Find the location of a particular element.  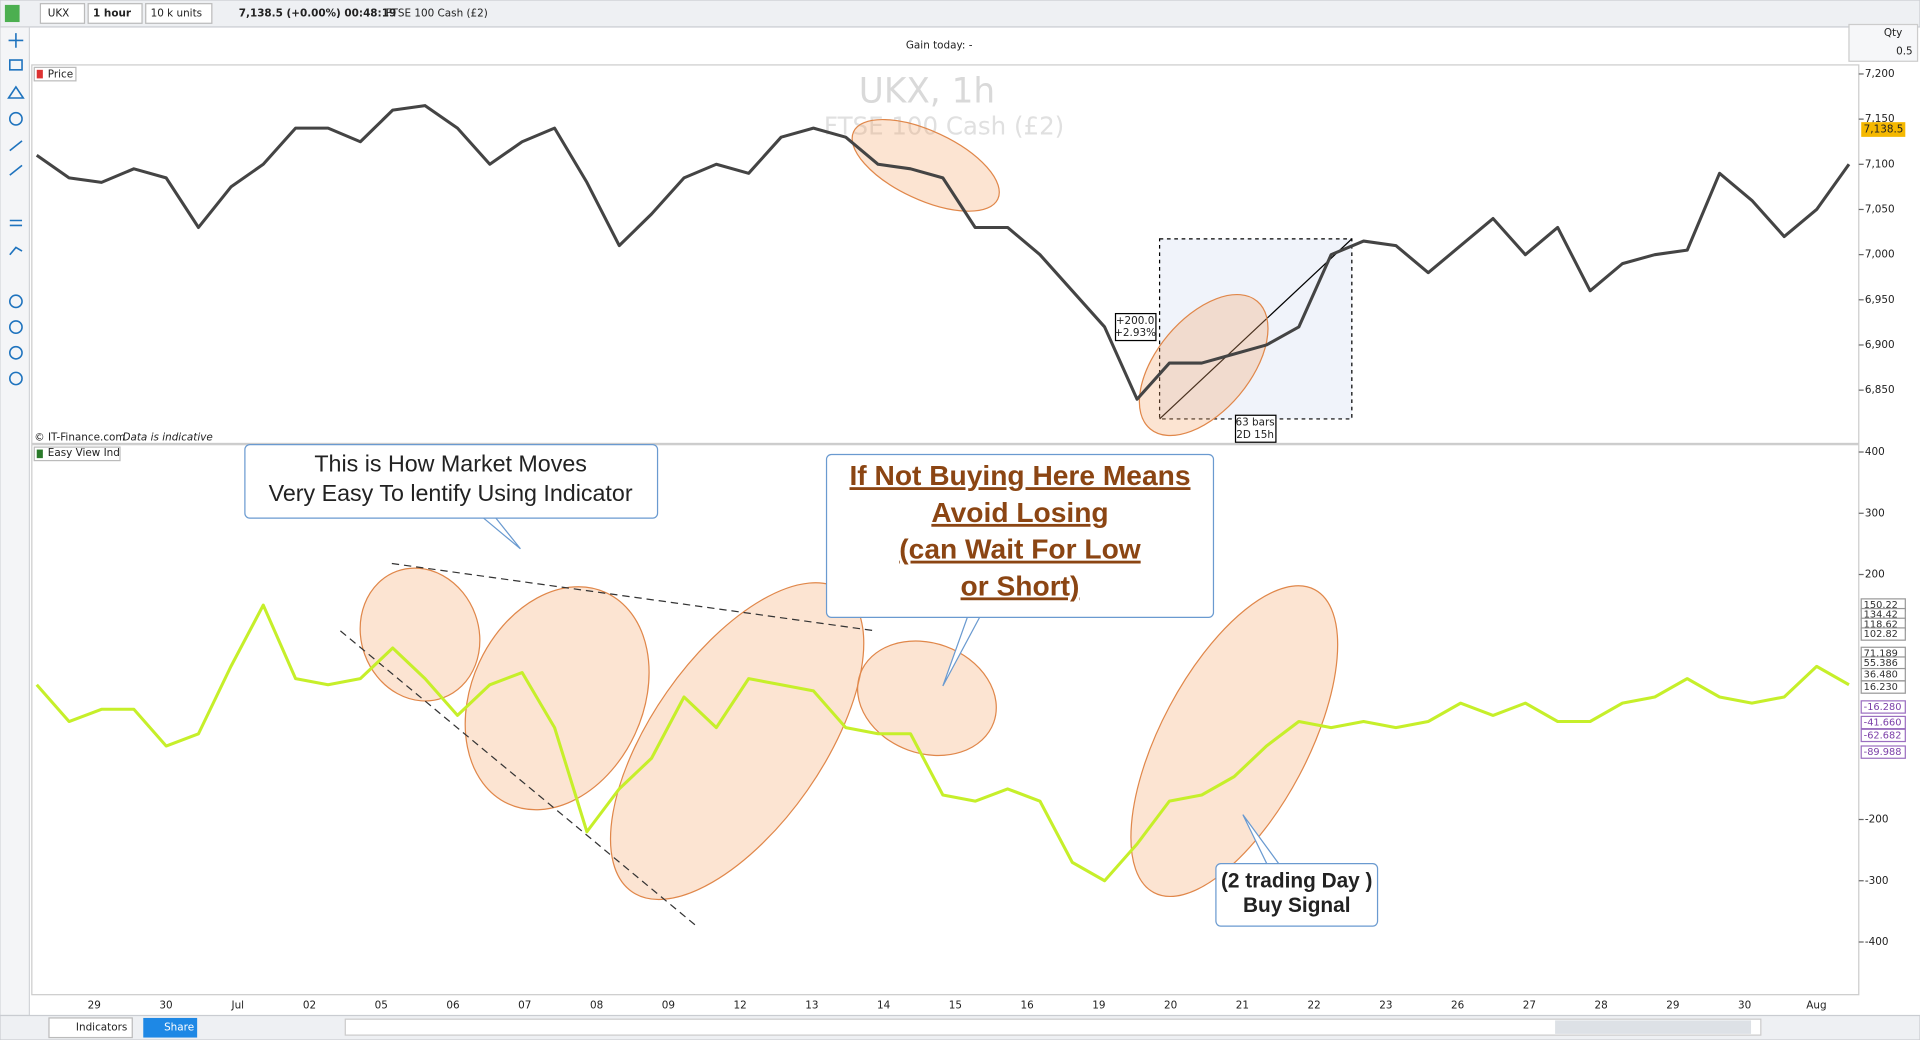

level-label: -62.682 is located at coordinates (1883, 735).